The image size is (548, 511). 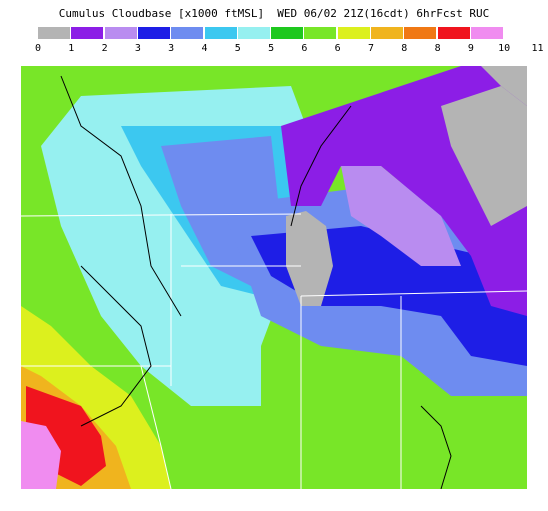 What do you see at coordinates (71, 48) in the screenshot?
I see `legend-tick-label: 1` at bounding box center [71, 48].